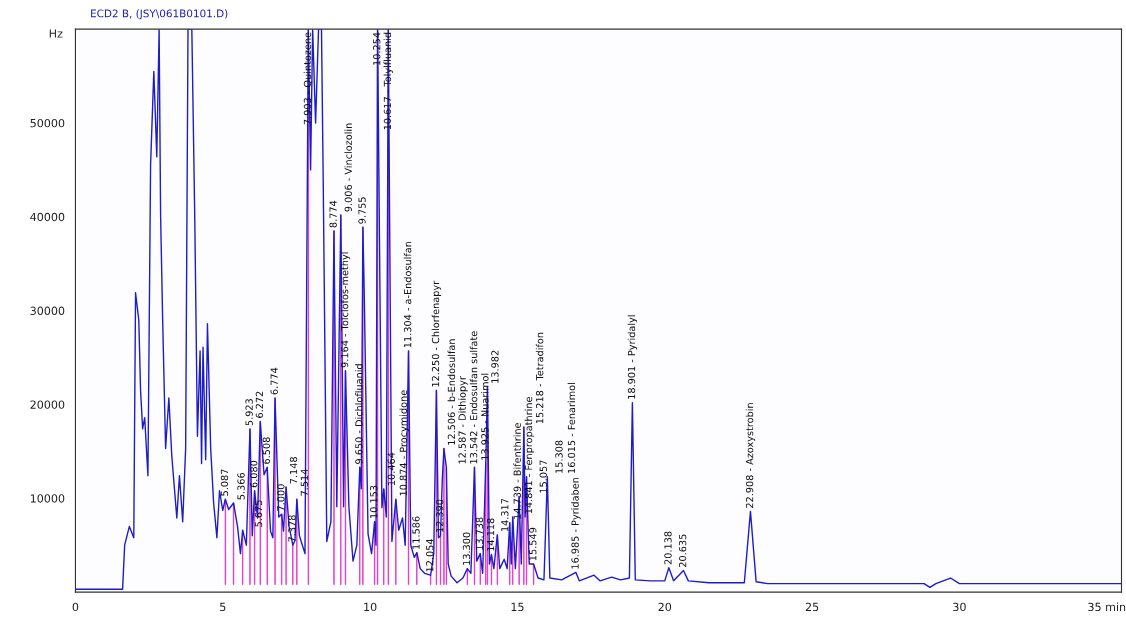 Image resolution: width=1126 pixels, height=620 pixels. Describe the element at coordinates (391, 469) in the screenshot. I see `annotation: 10.464` at that location.